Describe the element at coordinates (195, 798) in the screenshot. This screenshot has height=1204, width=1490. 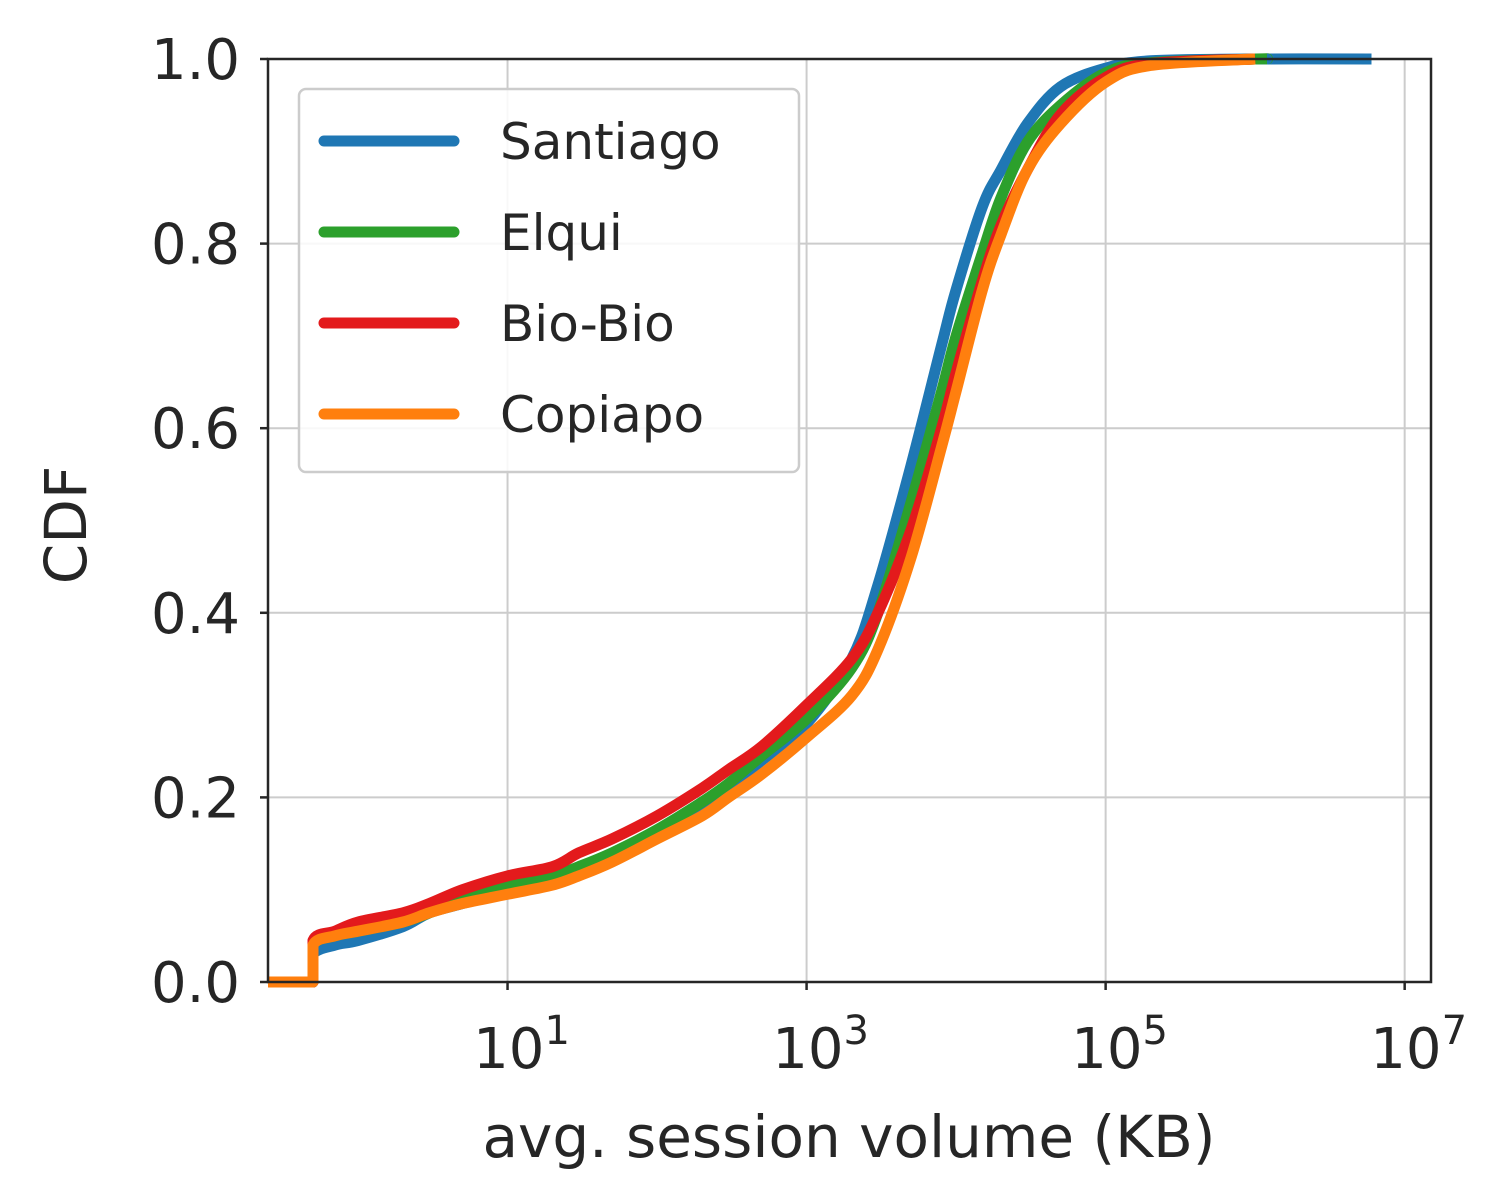
I see `y-tick-label: 0.2` at that location.